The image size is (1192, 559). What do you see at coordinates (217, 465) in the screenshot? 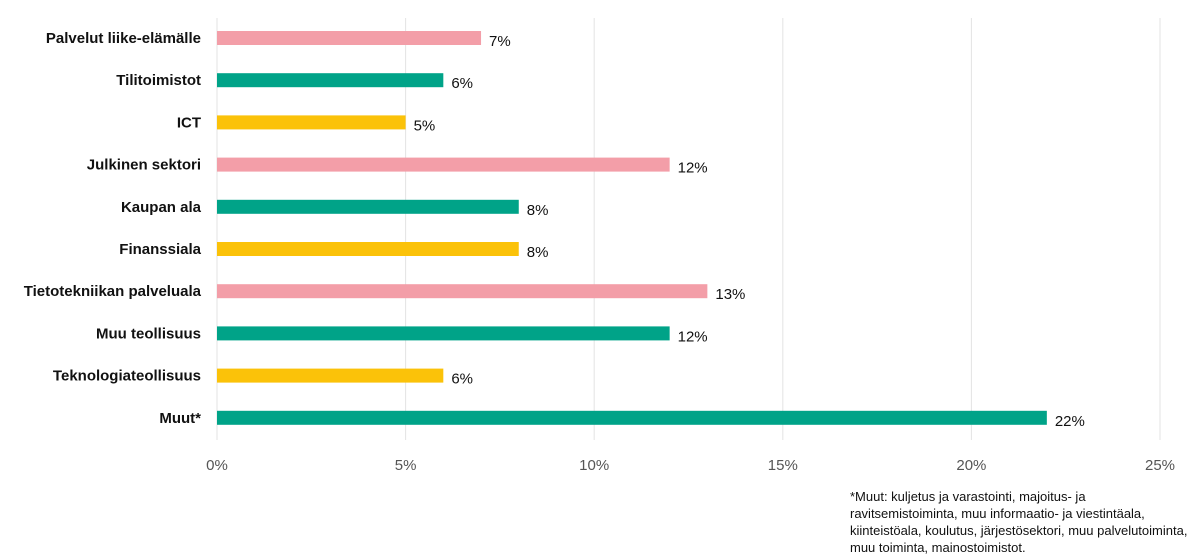
I see `x-tick-label: 0%` at bounding box center [217, 465].